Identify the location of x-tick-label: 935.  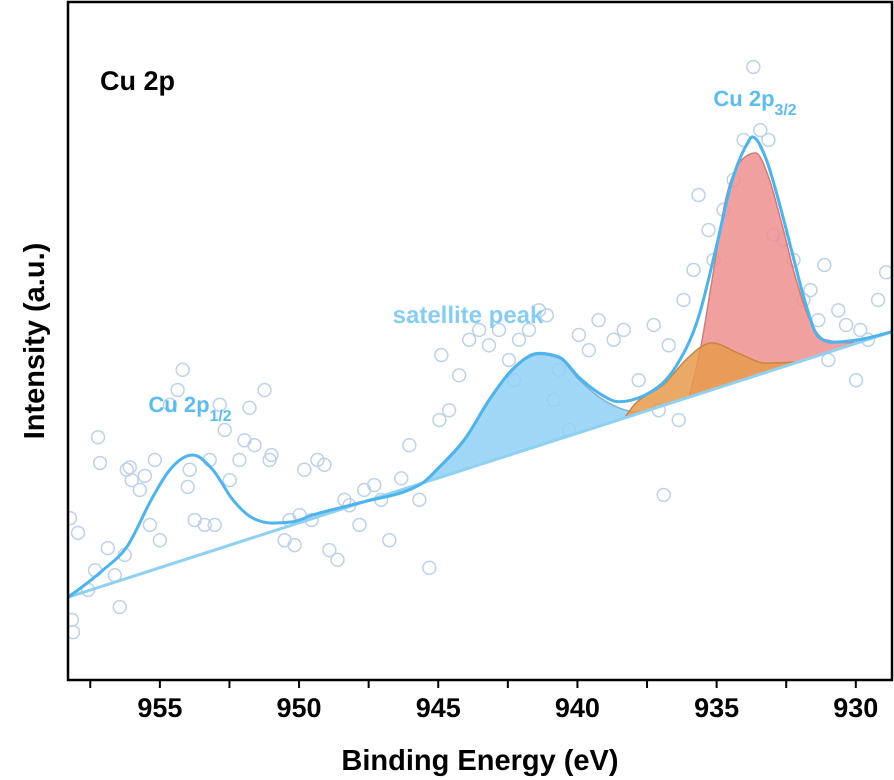
(717, 708).